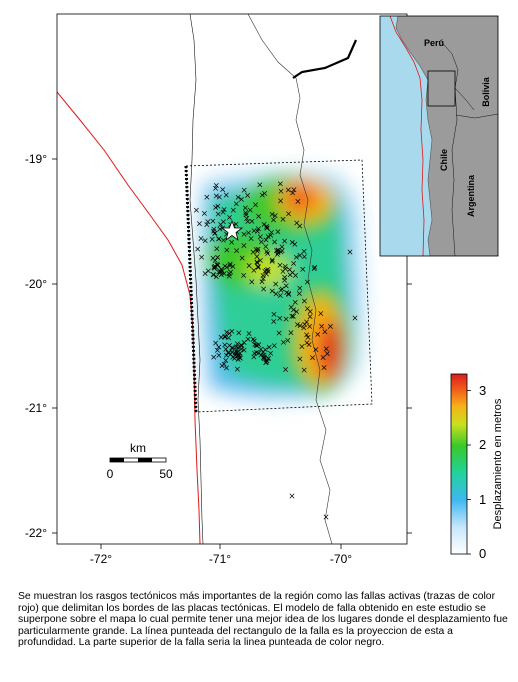  I want to click on lat-tick-label: -21°, so click(36, 408).